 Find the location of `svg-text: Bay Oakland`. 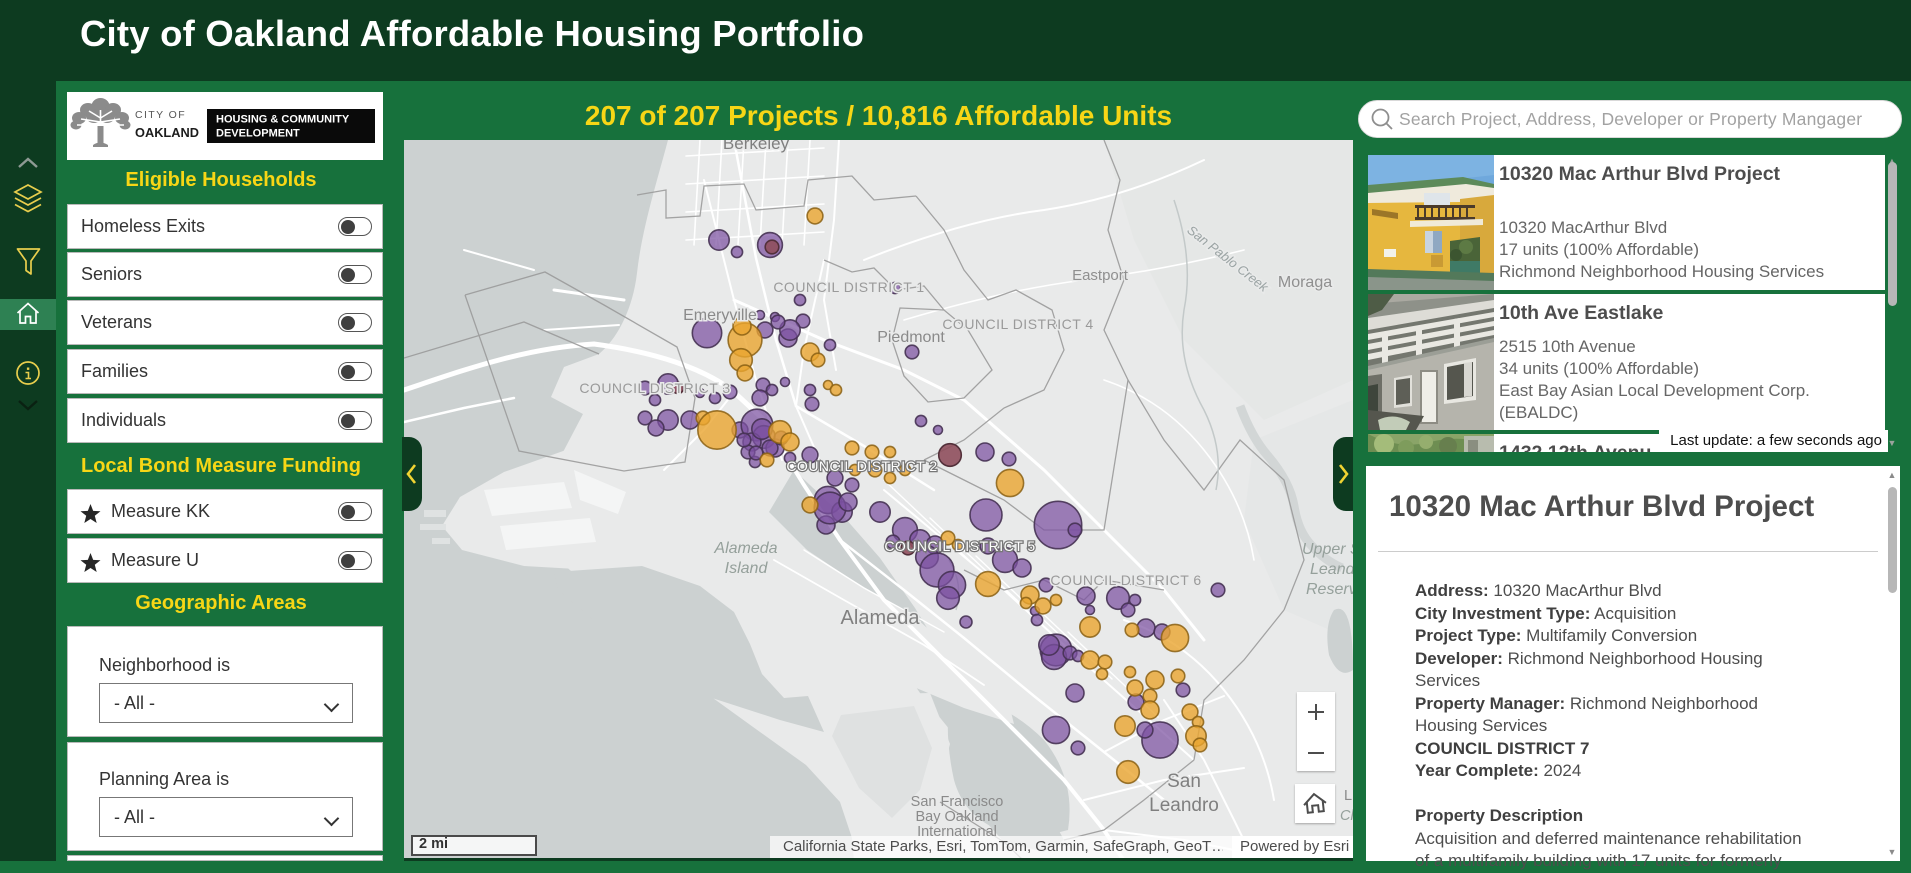

svg-text: Bay Oakland is located at coordinates (956, 817).